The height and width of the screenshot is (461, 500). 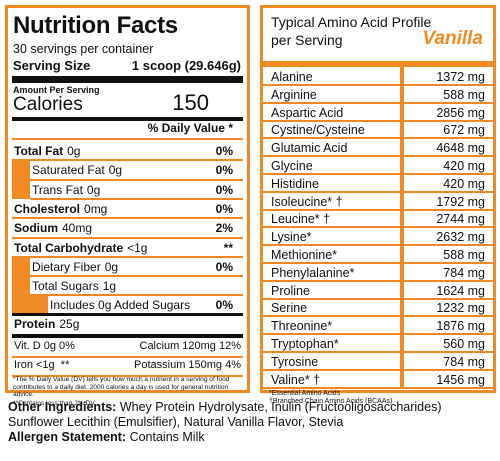 What do you see at coordinates (81, 247) in the screenshot?
I see `nutrient-label: Total Carbohydrate <1g` at bounding box center [81, 247].